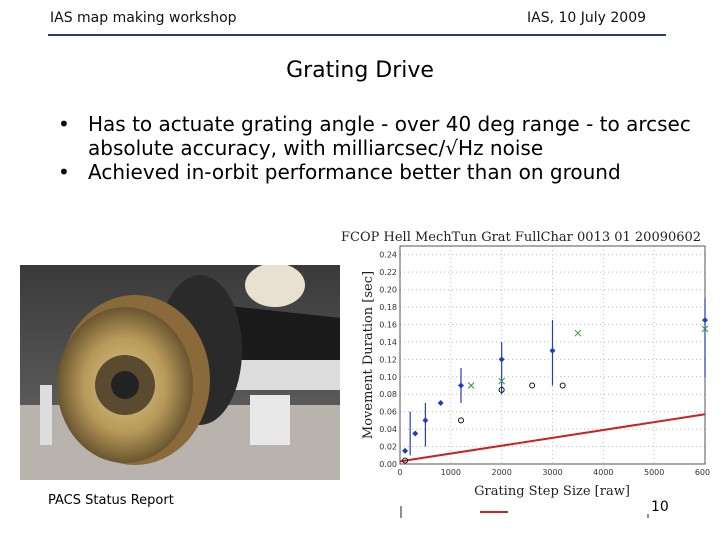  What do you see at coordinates (501, 472) in the screenshot?
I see `x-tick-label: 2000` at bounding box center [501, 472].